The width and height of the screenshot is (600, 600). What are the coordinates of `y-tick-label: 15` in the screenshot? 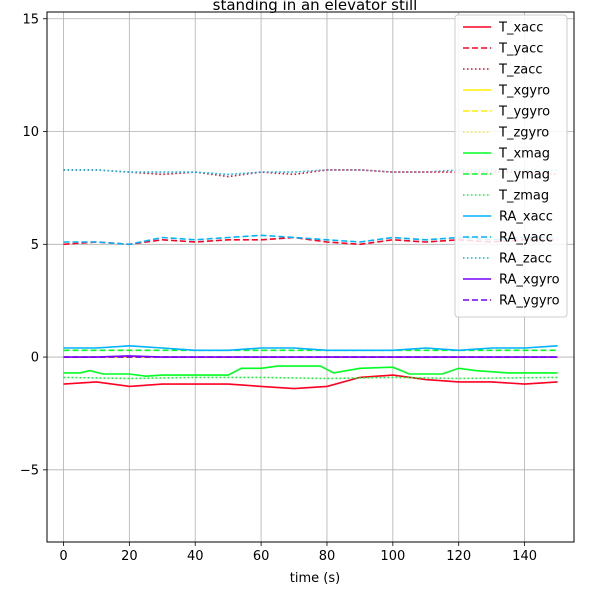 It's located at (30, 19).